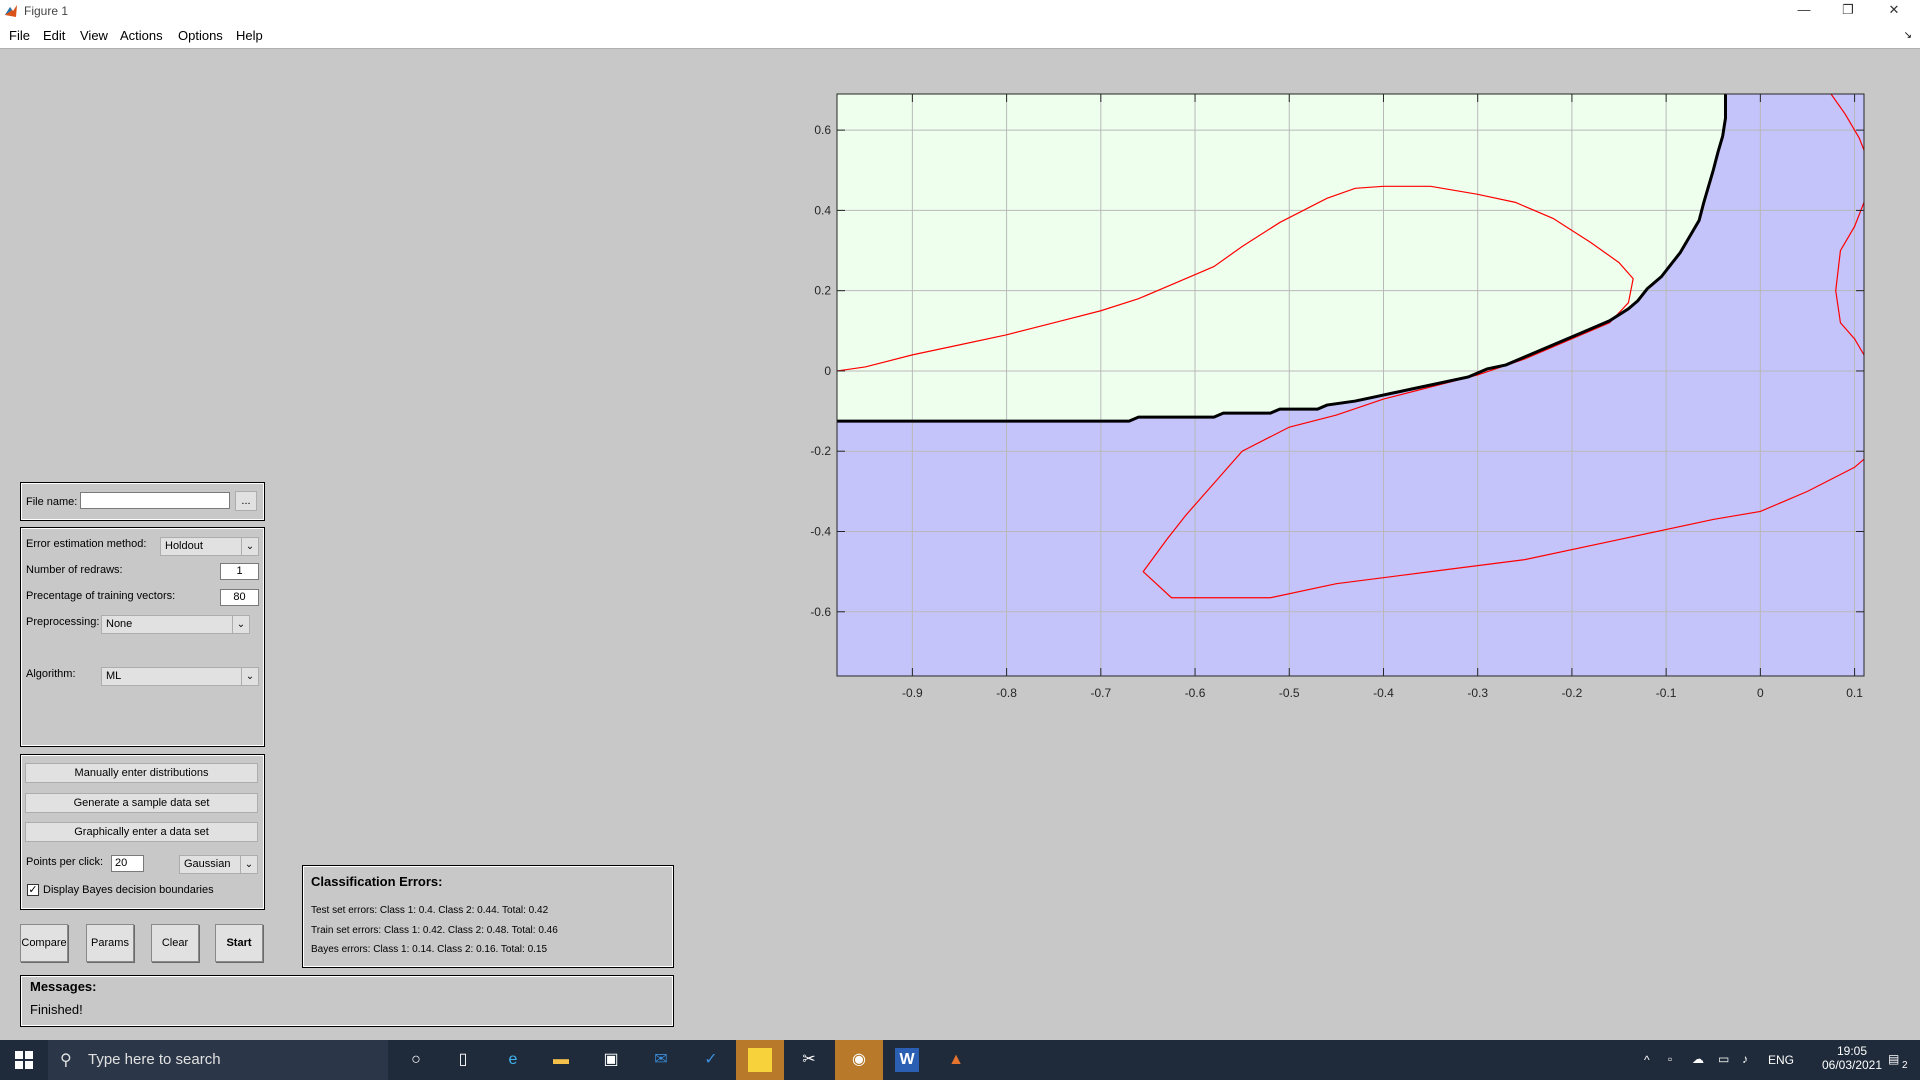 The height and width of the screenshot is (1080, 1920). I want to click on clock-date: 06/03/2021, so click(1852, 1065).